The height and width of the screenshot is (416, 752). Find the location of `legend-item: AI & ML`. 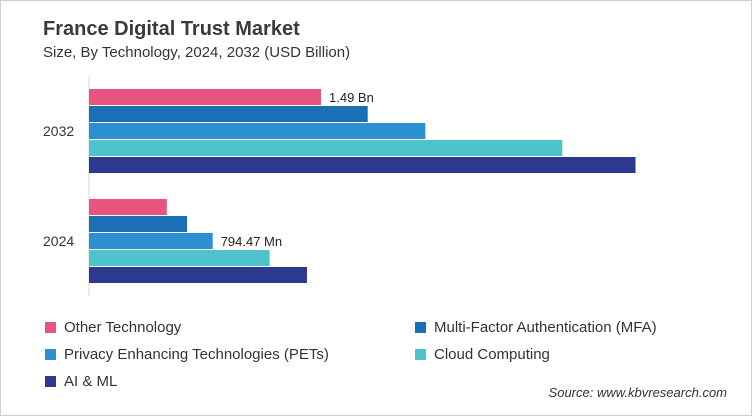

legend-item: AI & ML is located at coordinates (81, 381).